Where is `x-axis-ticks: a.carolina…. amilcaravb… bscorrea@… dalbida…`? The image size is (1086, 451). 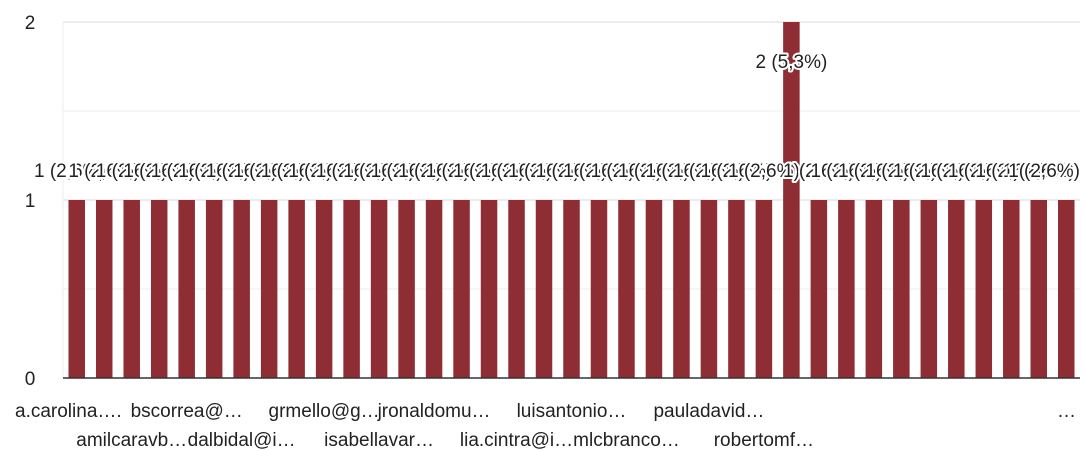
x-axis-ticks: a.carolina…. amilcaravb… bscorrea@… dalbida… is located at coordinates (545, 426).